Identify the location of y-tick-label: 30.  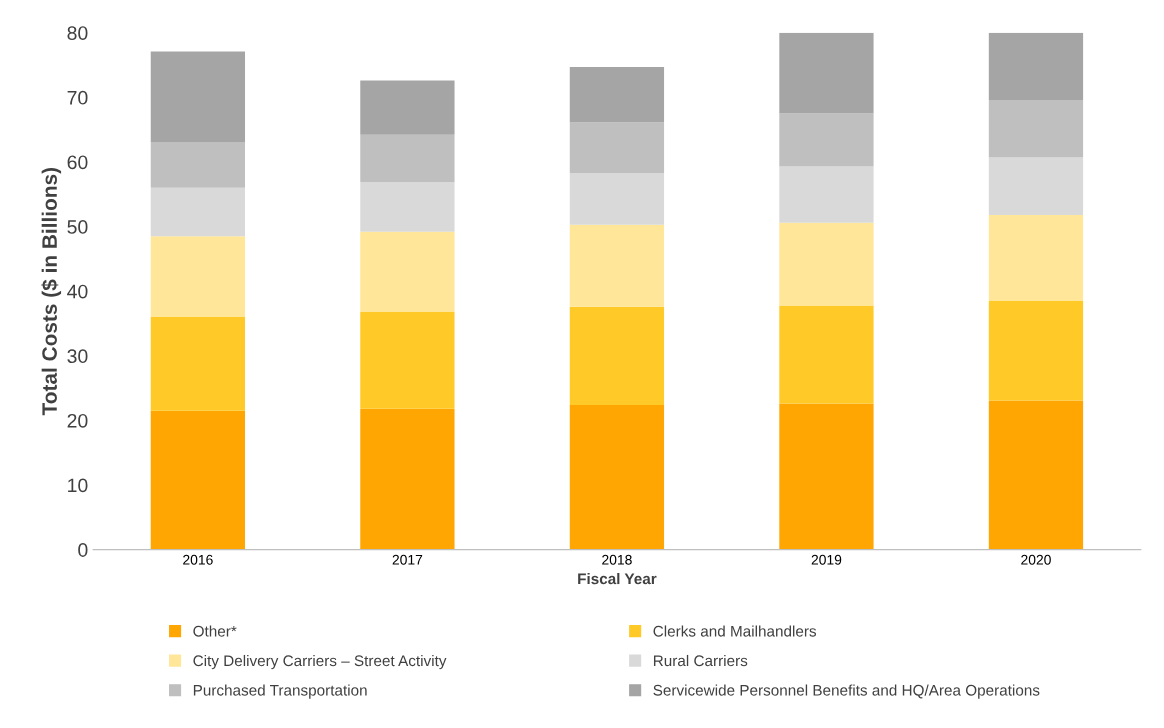
(77, 356).